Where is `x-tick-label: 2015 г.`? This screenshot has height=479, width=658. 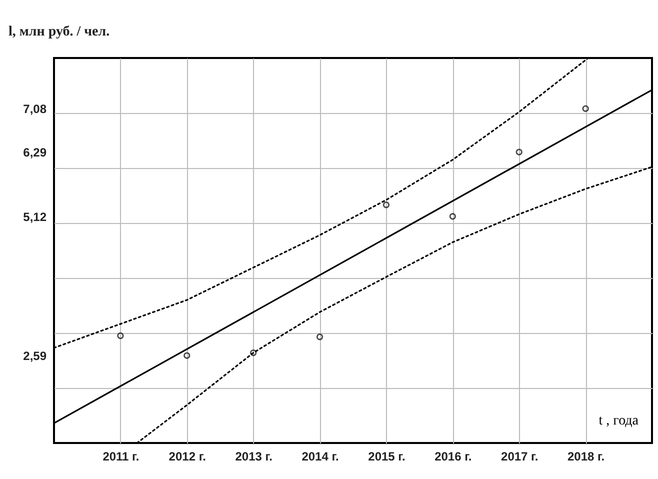
x-tick-label: 2015 г. is located at coordinates (387, 457).